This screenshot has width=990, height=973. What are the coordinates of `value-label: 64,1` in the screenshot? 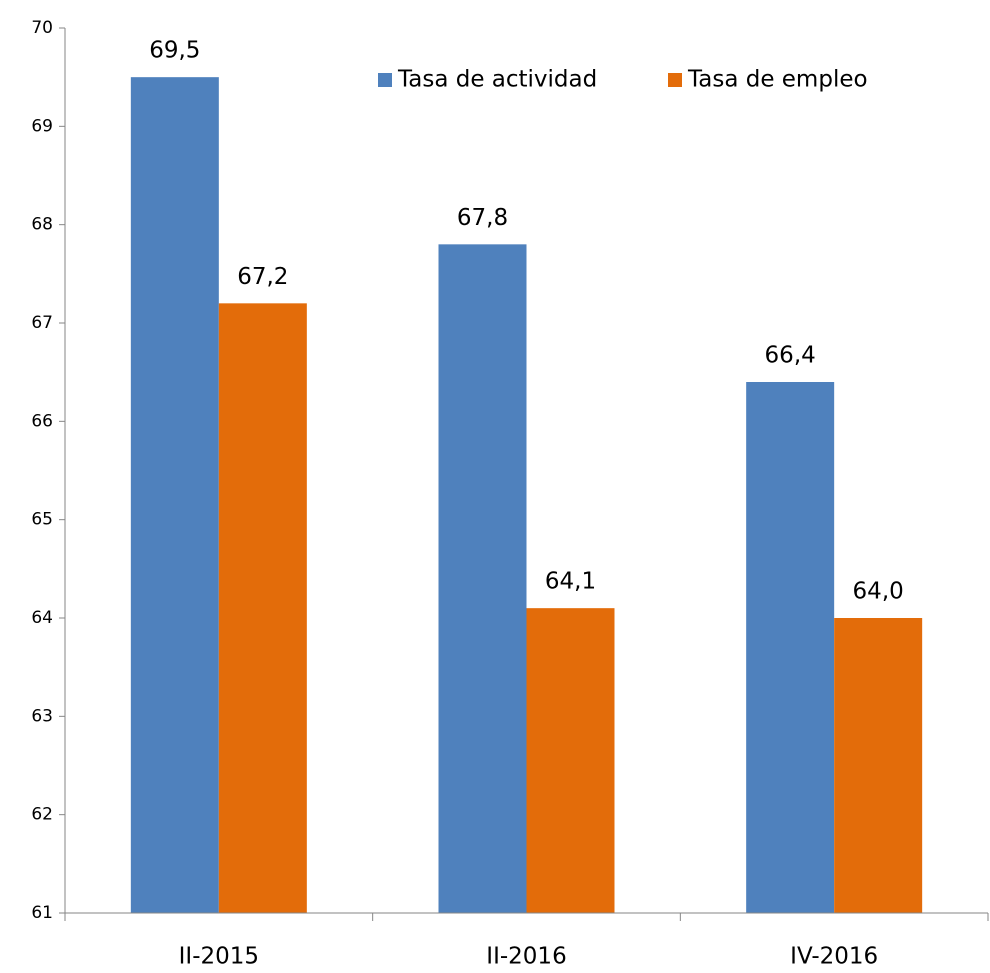 It's located at (570, 582).